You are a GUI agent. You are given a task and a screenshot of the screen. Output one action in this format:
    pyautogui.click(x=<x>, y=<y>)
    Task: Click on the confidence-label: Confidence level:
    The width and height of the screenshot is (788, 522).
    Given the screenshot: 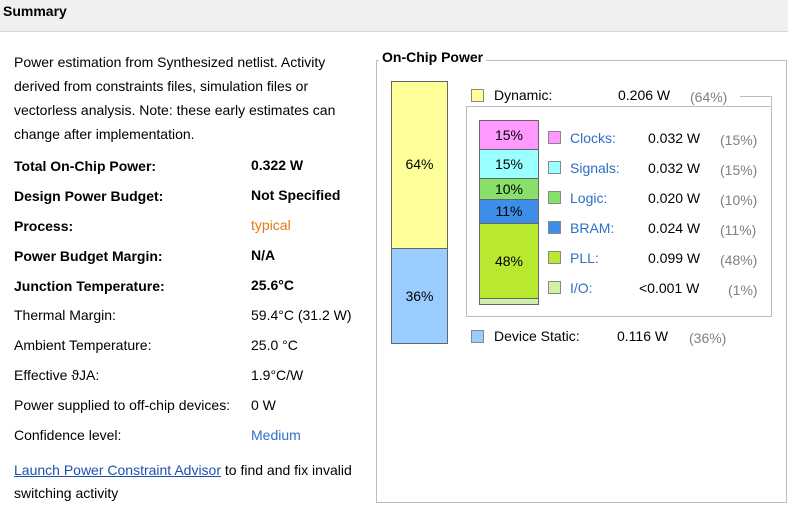 What is the action you would take?
    pyautogui.click(x=68, y=435)
    